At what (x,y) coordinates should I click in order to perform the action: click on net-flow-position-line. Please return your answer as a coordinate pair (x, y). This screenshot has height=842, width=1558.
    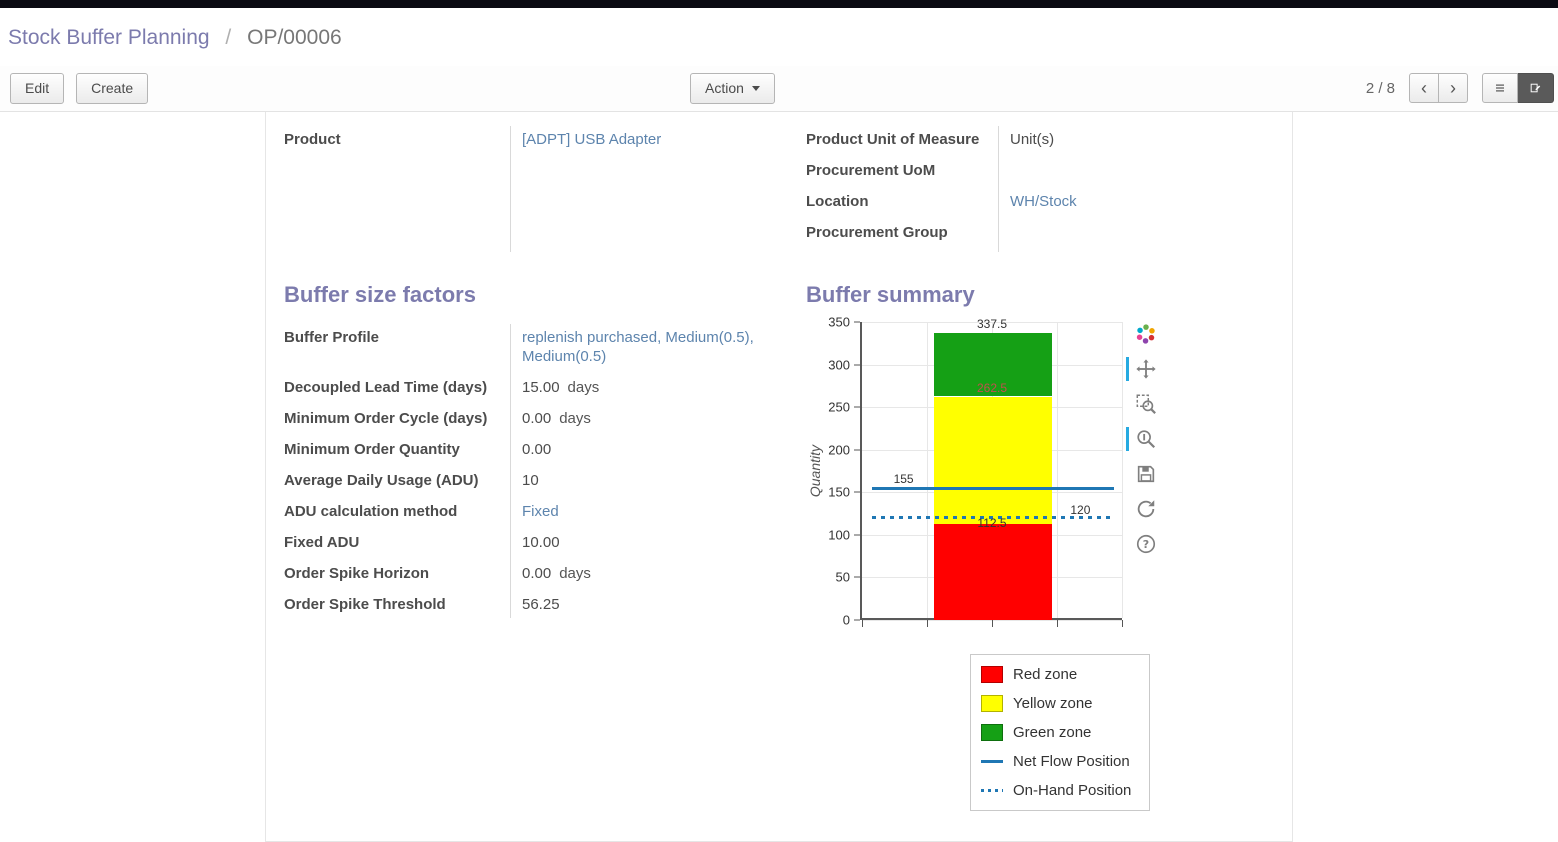
    Looking at the image, I should click on (993, 488).